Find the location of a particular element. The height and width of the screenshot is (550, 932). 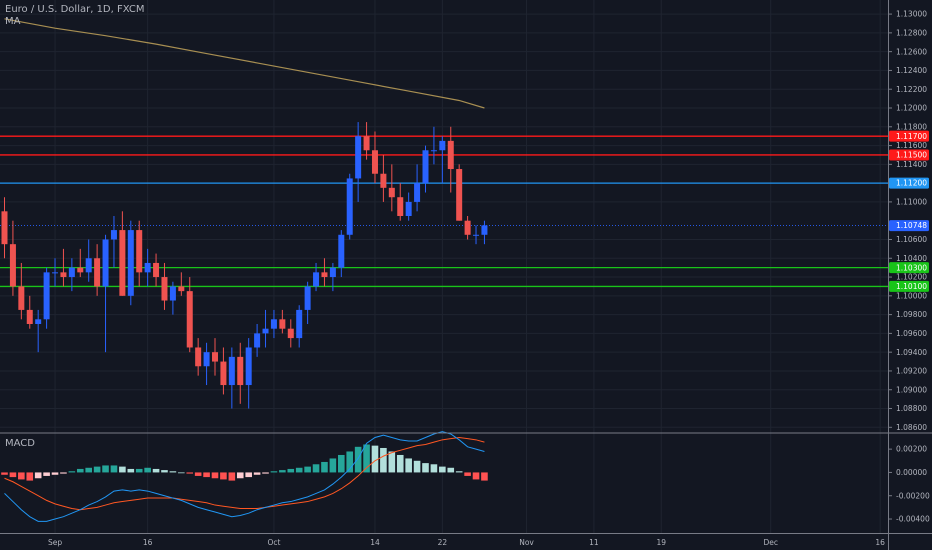

price-tick-label-1: 1.12800 is located at coordinates (911, 32).